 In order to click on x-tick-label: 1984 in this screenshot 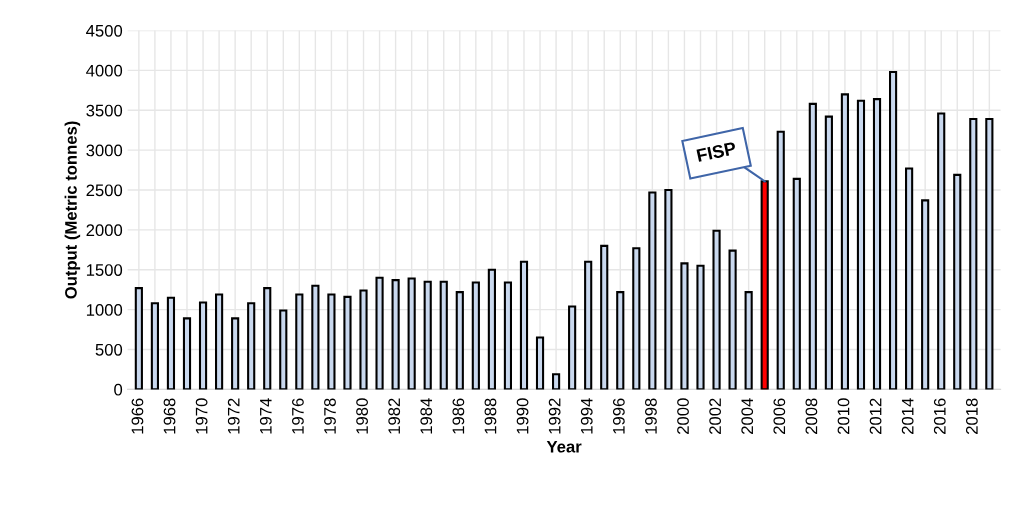, I will do `click(426, 416)`.